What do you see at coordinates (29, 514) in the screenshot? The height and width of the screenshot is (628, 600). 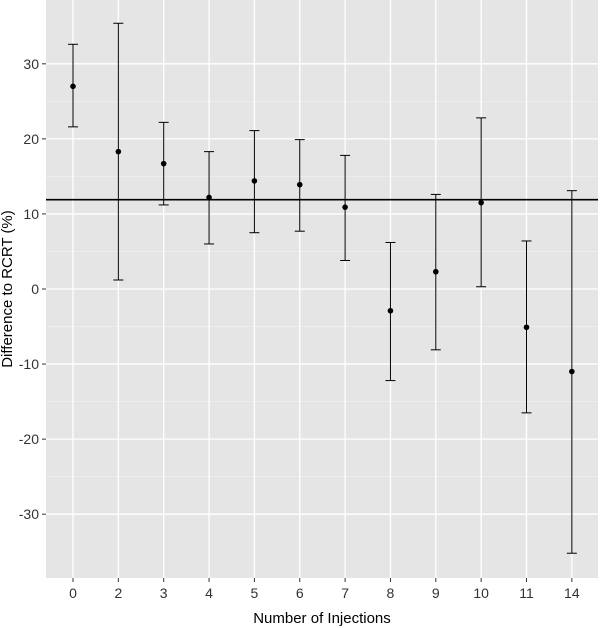 I see `y-tick-label: -30` at bounding box center [29, 514].